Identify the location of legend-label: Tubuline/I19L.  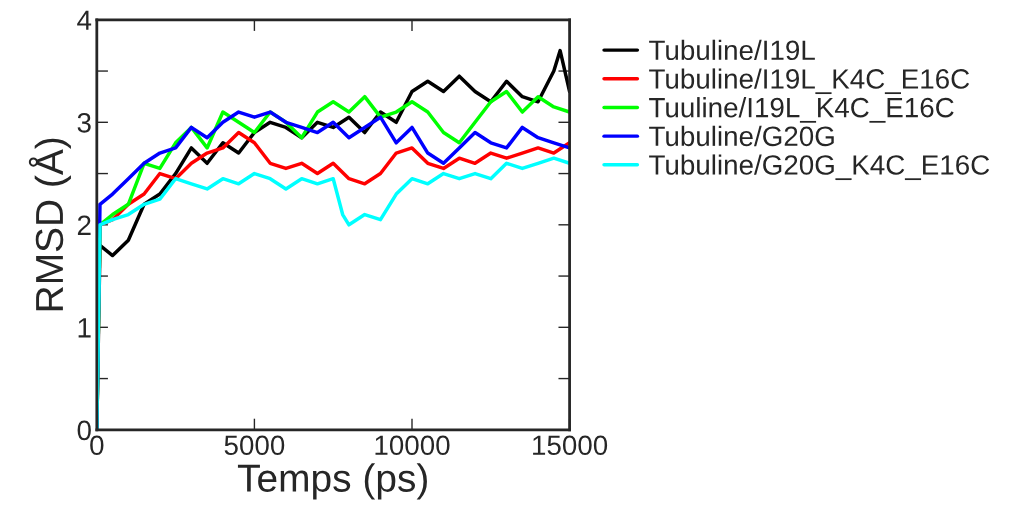
(732, 50).